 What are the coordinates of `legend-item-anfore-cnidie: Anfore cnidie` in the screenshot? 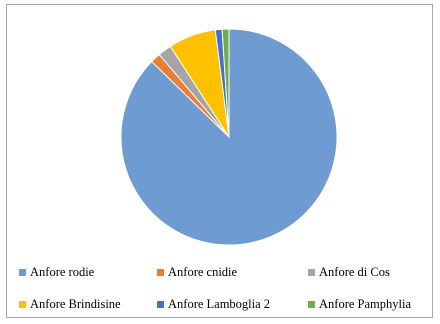 It's located at (197, 272).